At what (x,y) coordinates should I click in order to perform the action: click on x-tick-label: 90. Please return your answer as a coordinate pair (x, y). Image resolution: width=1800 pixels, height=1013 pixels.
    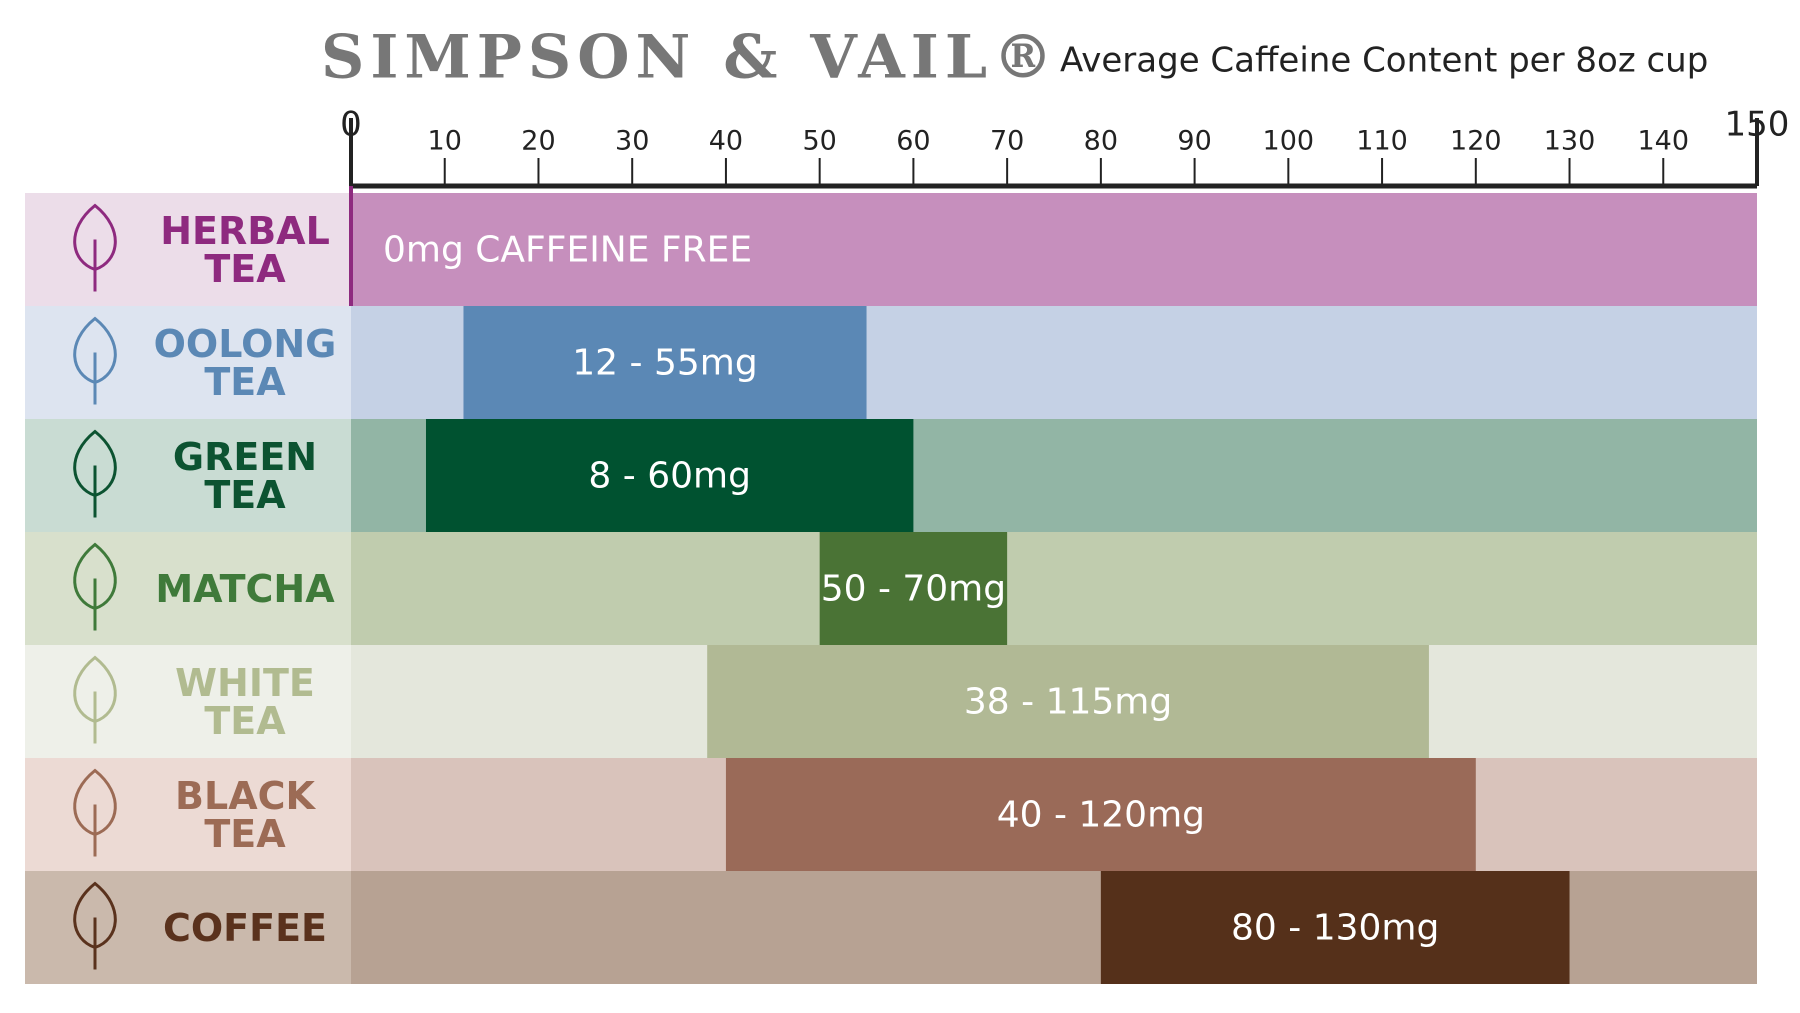
    Looking at the image, I should click on (1194, 141).